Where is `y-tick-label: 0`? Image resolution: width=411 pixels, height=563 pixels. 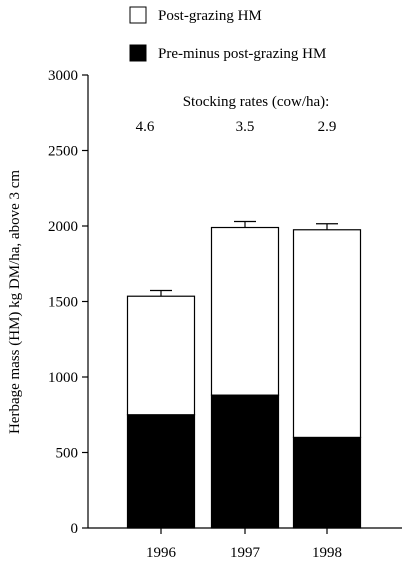
y-tick-label: 0 is located at coordinates (75, 529).